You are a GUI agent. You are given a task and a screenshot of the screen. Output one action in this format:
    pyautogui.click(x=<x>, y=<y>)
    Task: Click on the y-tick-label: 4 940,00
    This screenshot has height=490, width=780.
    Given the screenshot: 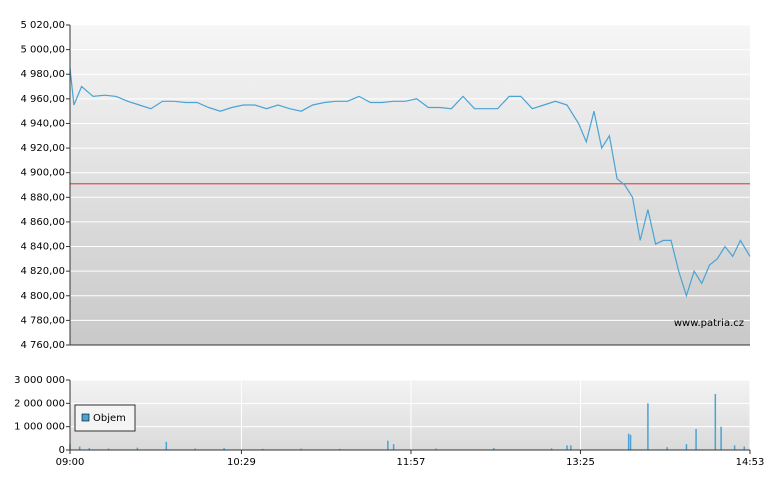 What is the action you would take?
    pyautogui.click(x=42, y=123)
    